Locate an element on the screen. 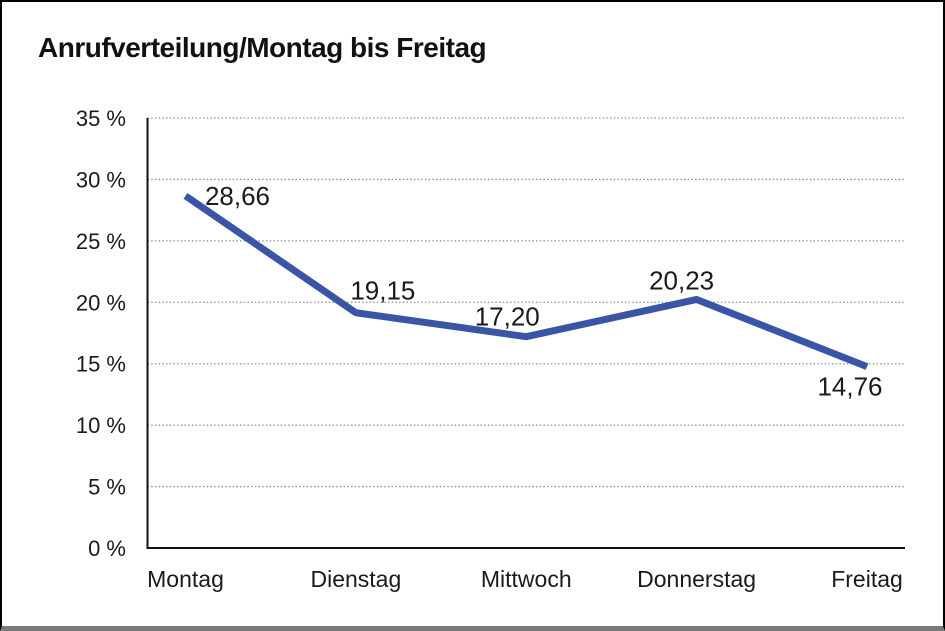 This screenshot has height=631, width=945. x-category-label: Donnerstag is located at coordinates (696, 579).